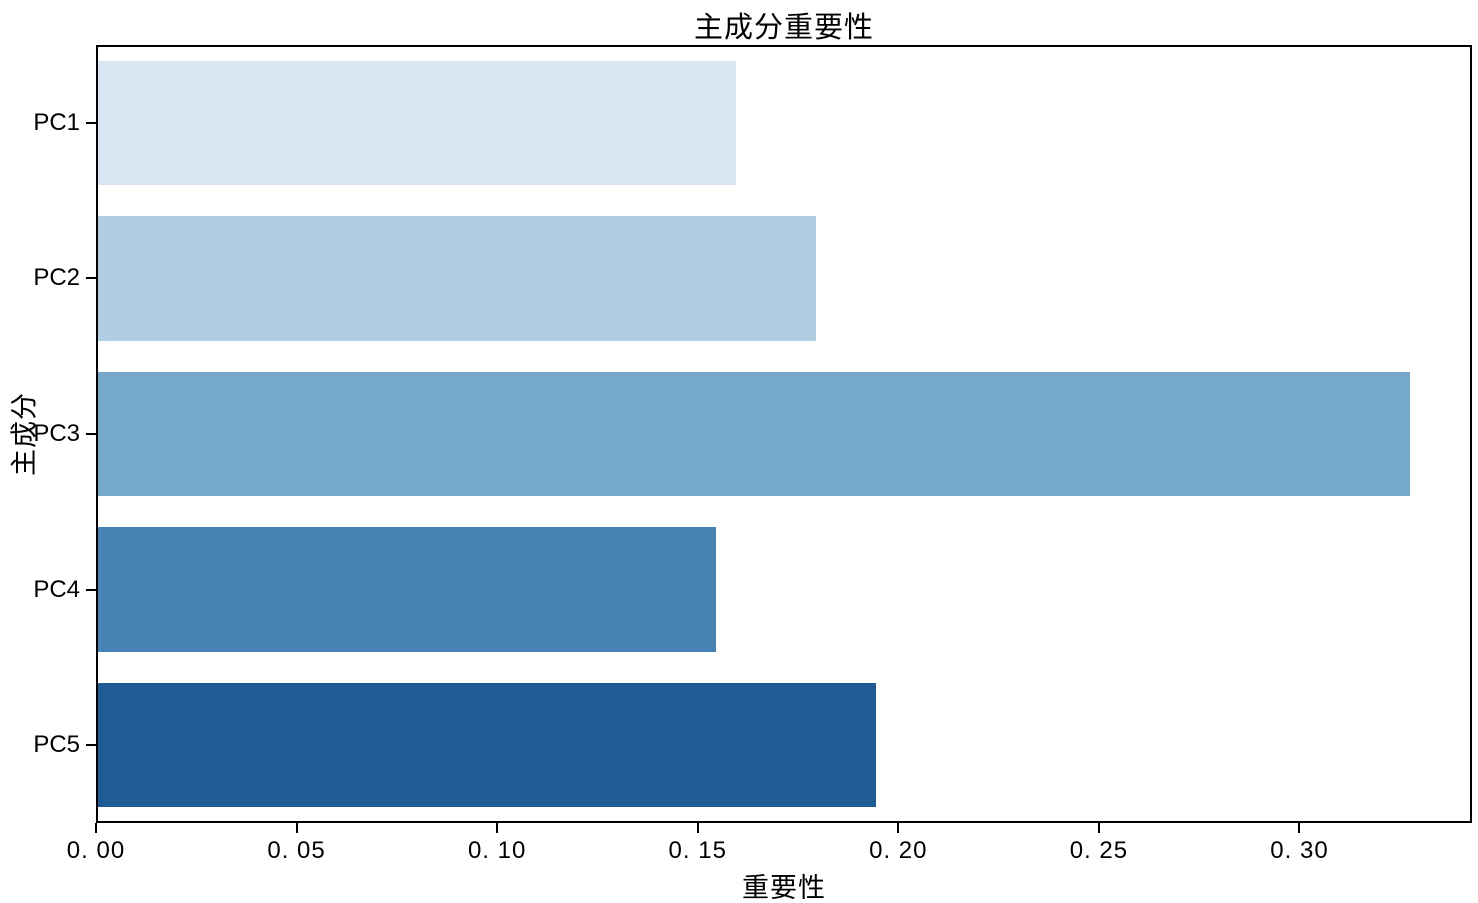 Image resolution: width=1478 pixels, height=903 pixels. Describe the element at coordinates (1299, 850) in the screenshot. I see `x-tick-label-6: 0. 30` at that location.